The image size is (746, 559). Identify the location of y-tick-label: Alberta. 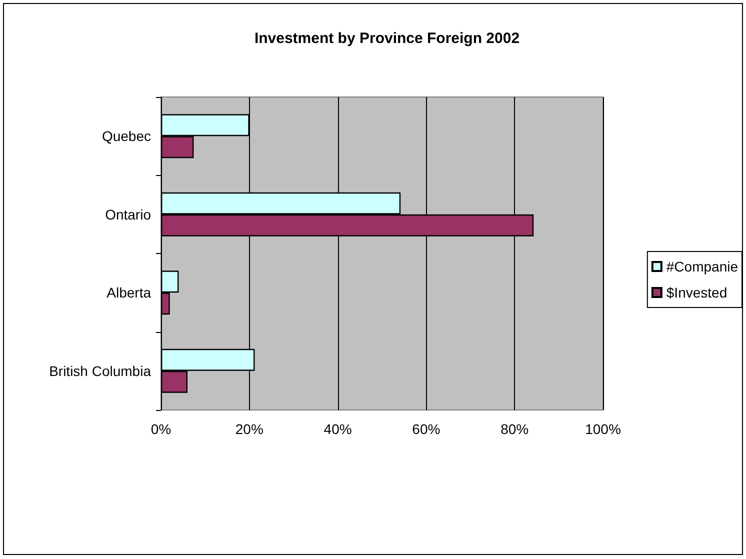
(129, 292).